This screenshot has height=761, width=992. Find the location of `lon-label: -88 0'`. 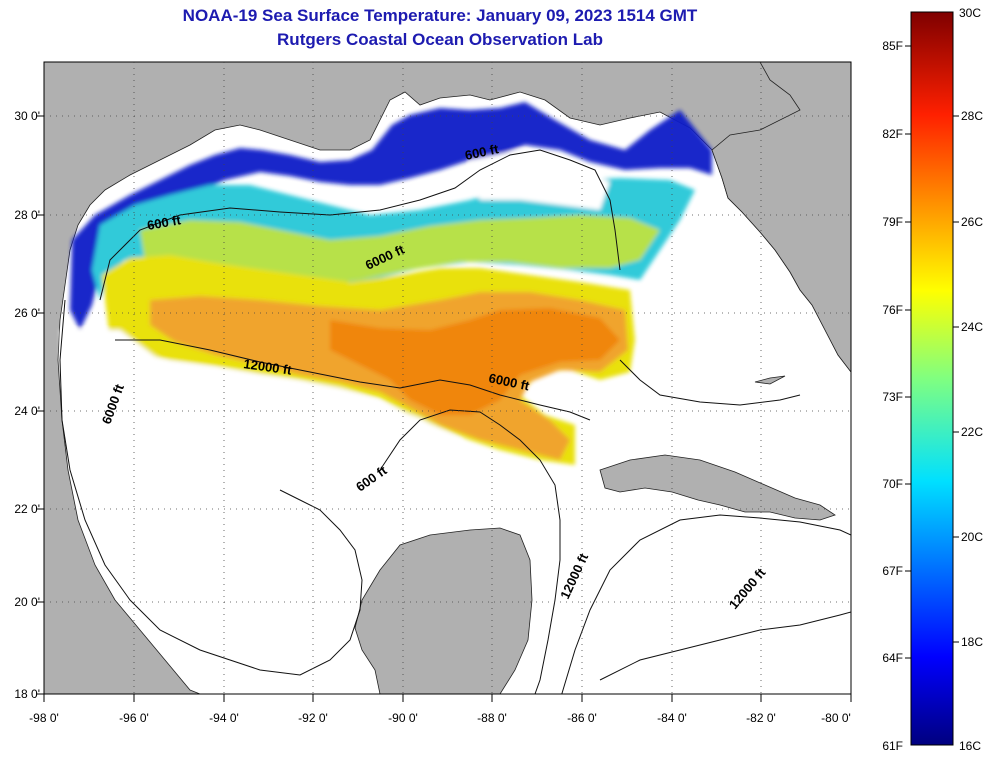

lon-label: -88 0' is located at coordinates (492, 718).